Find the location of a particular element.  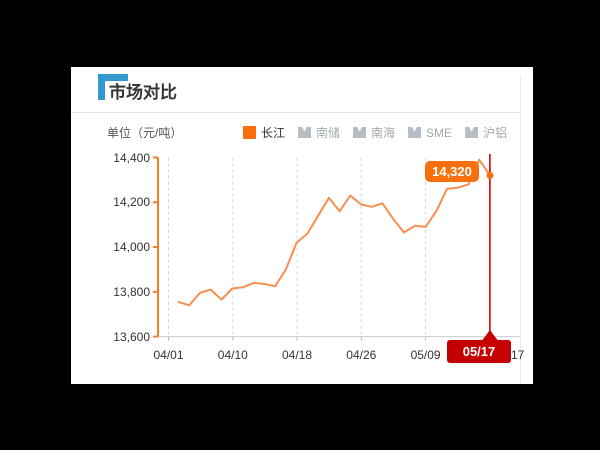

x-axis-tick-label: 04/01 is located at coordinates (168, 355).